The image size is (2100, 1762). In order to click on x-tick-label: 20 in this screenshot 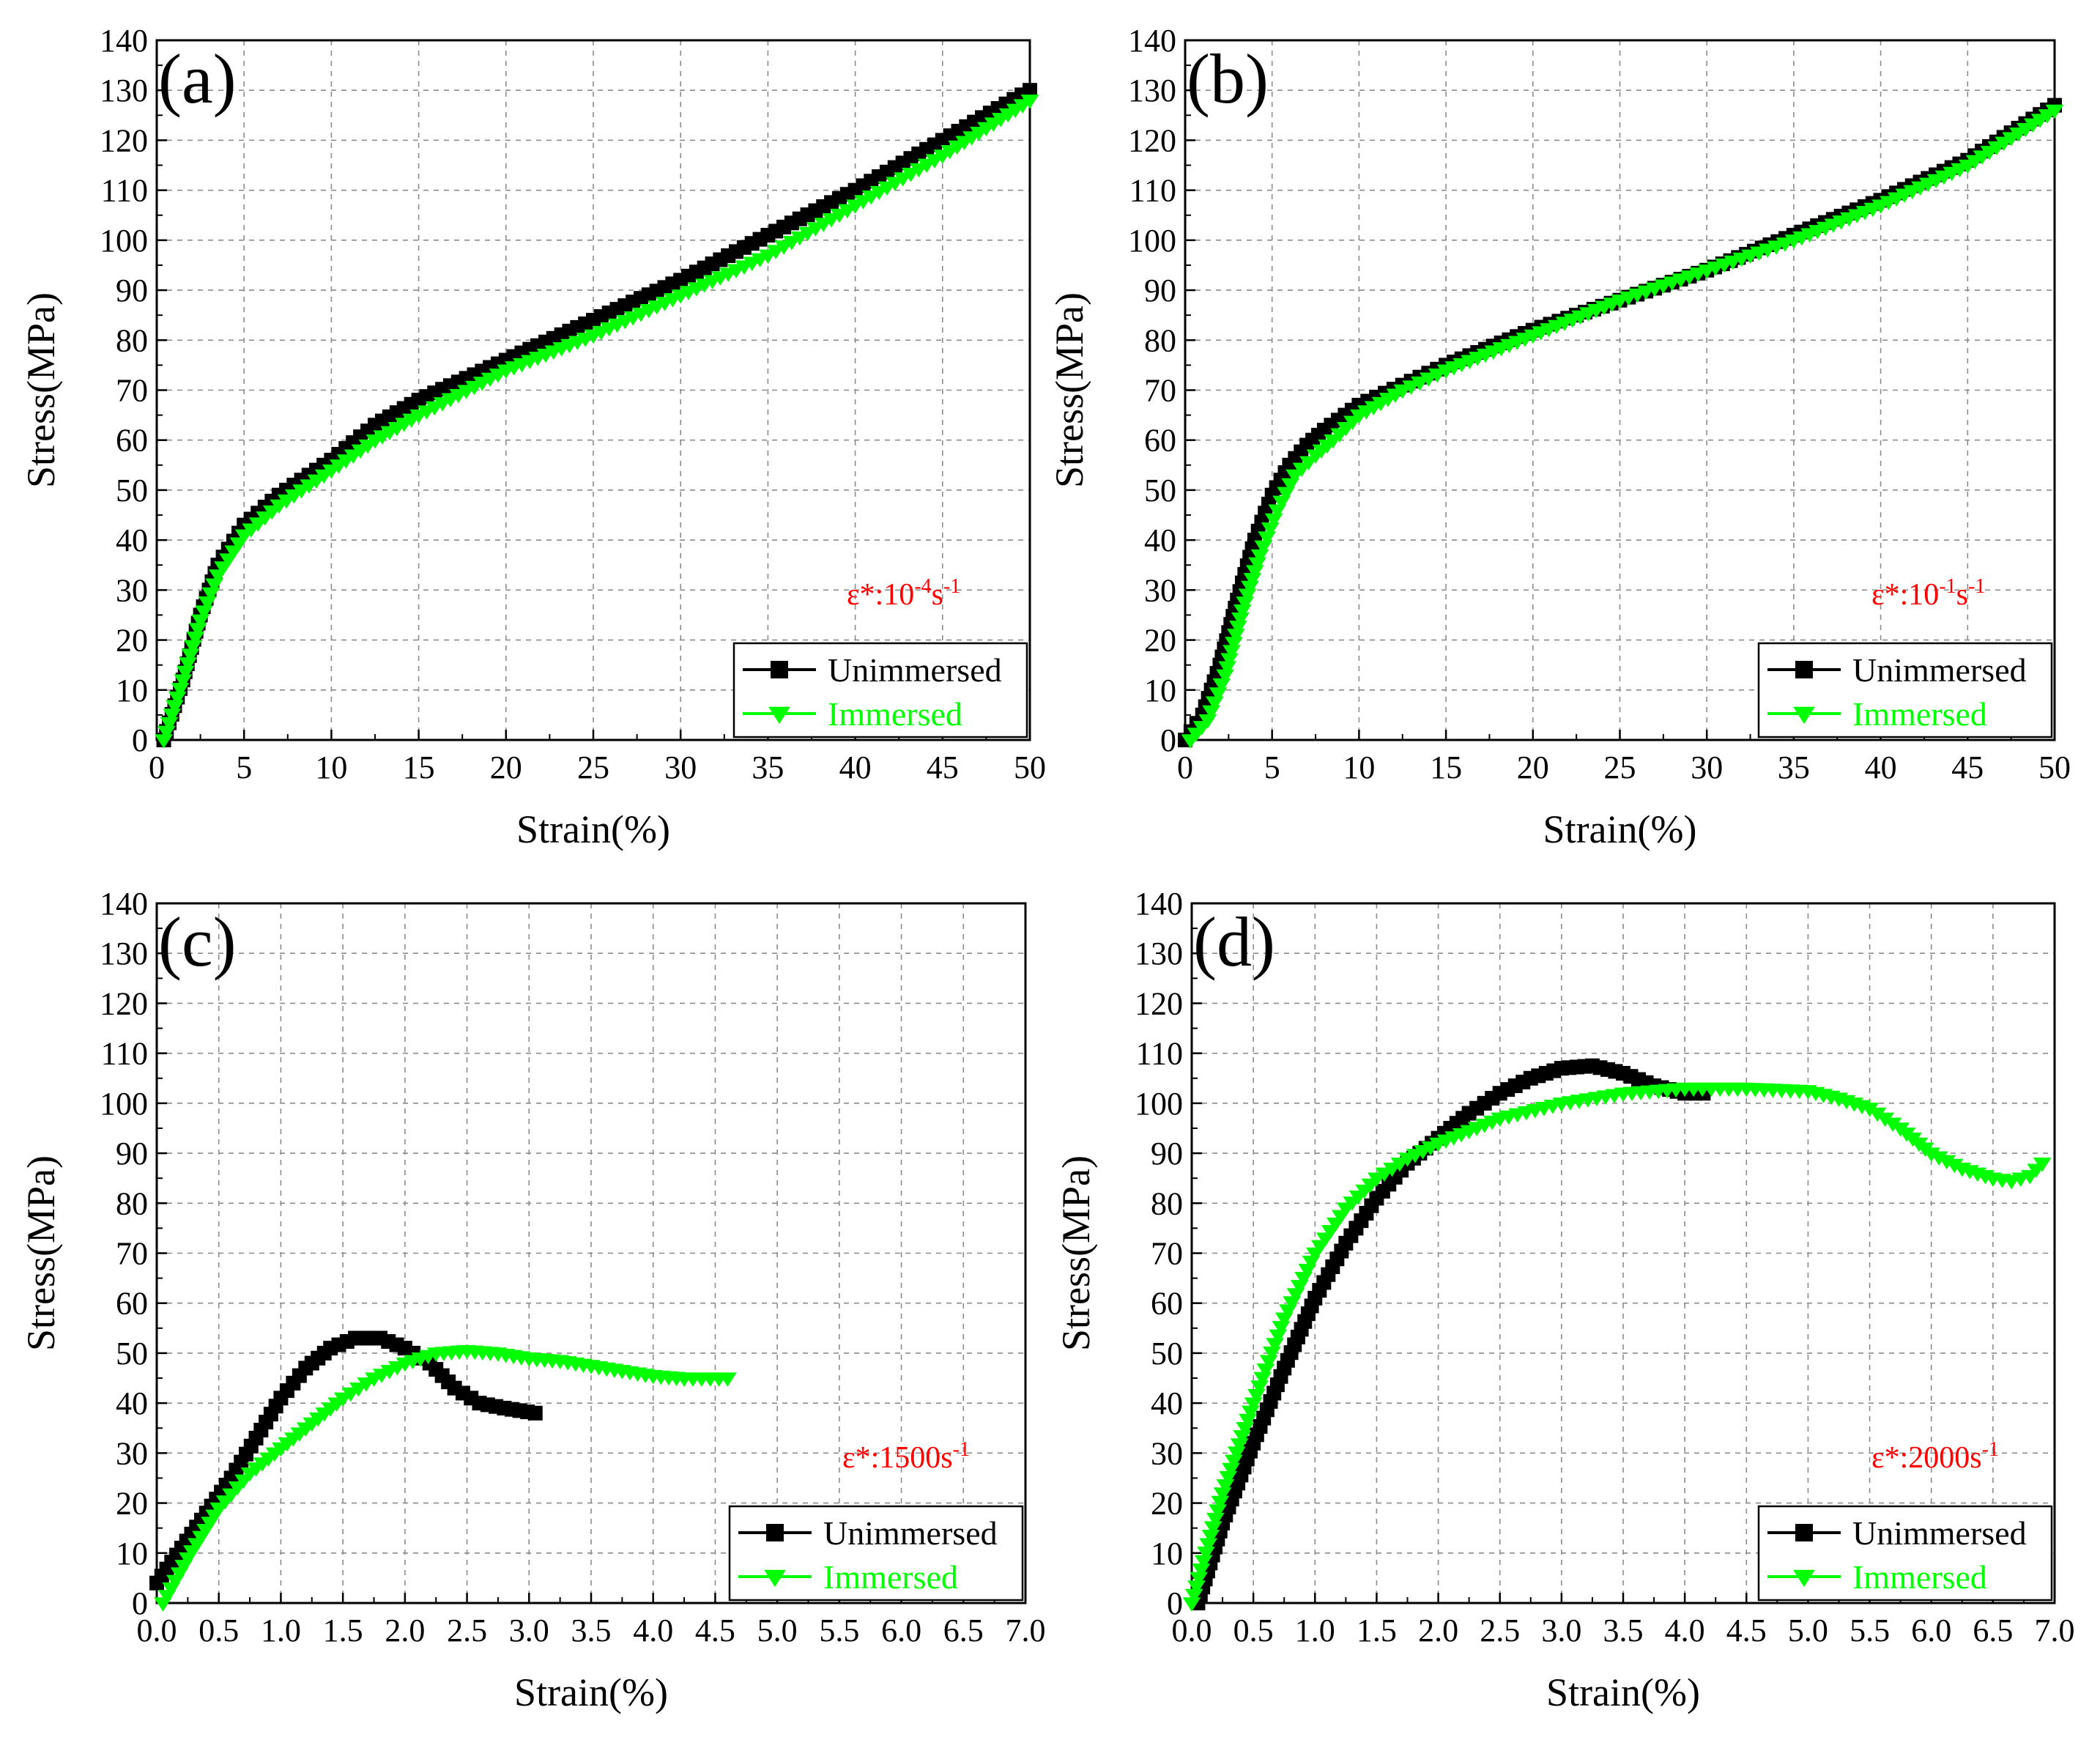, I will do `click(506, 767)`.